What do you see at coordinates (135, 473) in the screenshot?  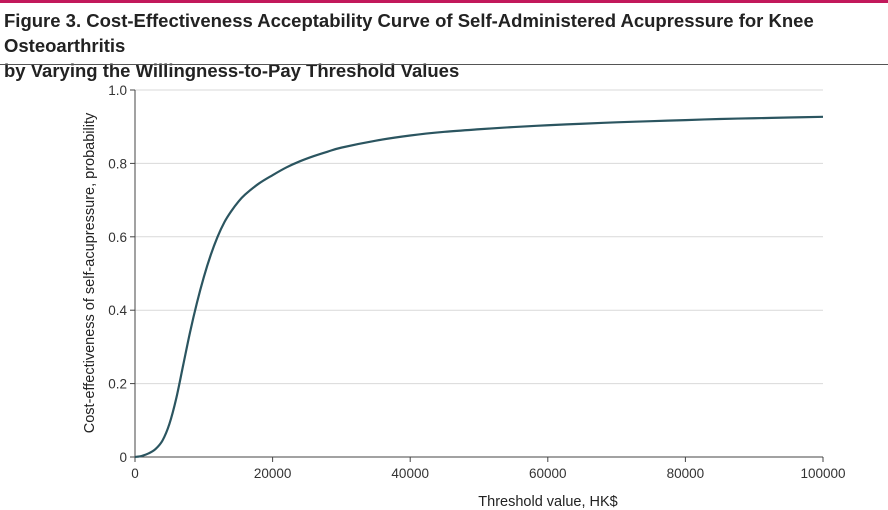 I see `x-tick-label-0: 0` at bounding box center [135, 473].